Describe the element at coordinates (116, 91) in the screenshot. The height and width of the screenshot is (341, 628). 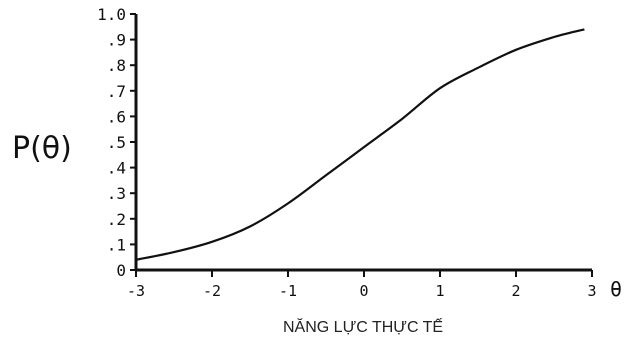
I see `y-tick-label: .7` at that location.